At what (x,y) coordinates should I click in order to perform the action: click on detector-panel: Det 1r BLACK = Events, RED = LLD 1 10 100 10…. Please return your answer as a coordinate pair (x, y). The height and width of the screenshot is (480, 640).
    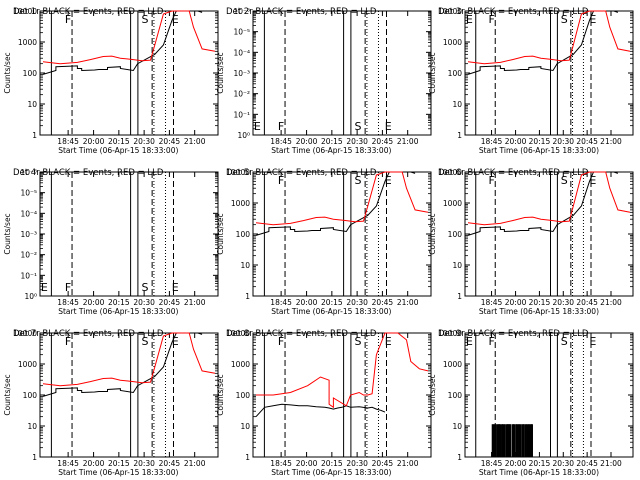
    Looking at the image, I should click on (111, 81).